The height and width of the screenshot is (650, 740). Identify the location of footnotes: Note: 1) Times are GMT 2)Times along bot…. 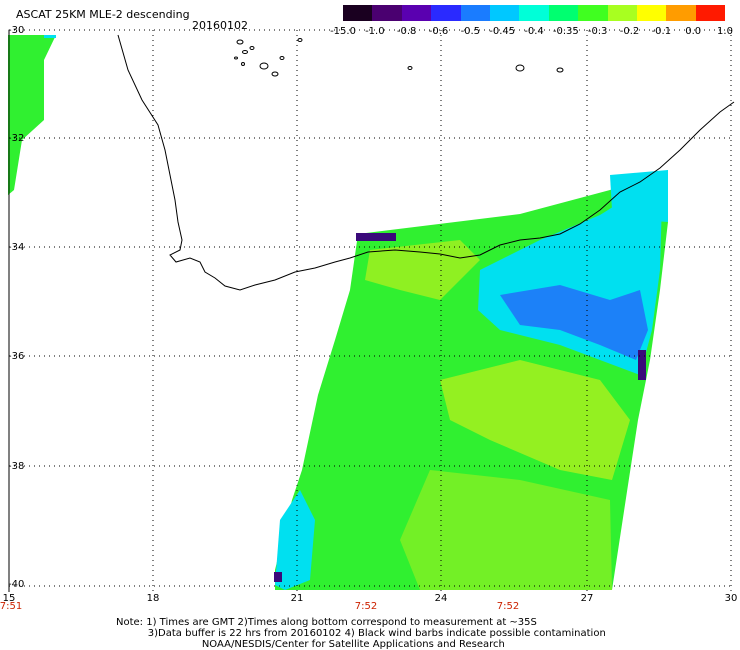
(361, 633).